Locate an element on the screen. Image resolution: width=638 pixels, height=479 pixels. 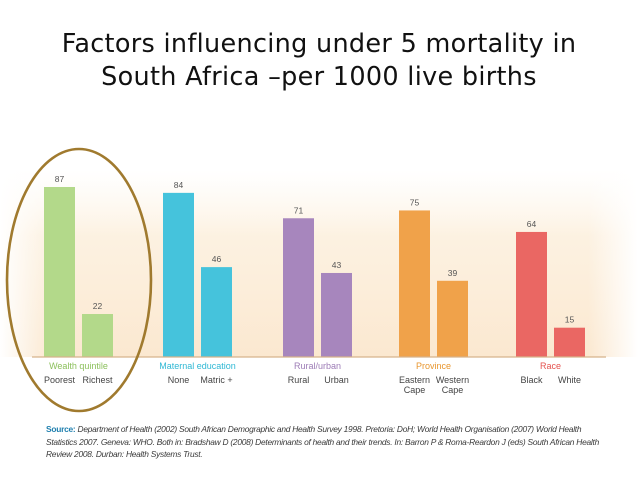
value-label-race-1: 64 is located at coordinates (532, 224).